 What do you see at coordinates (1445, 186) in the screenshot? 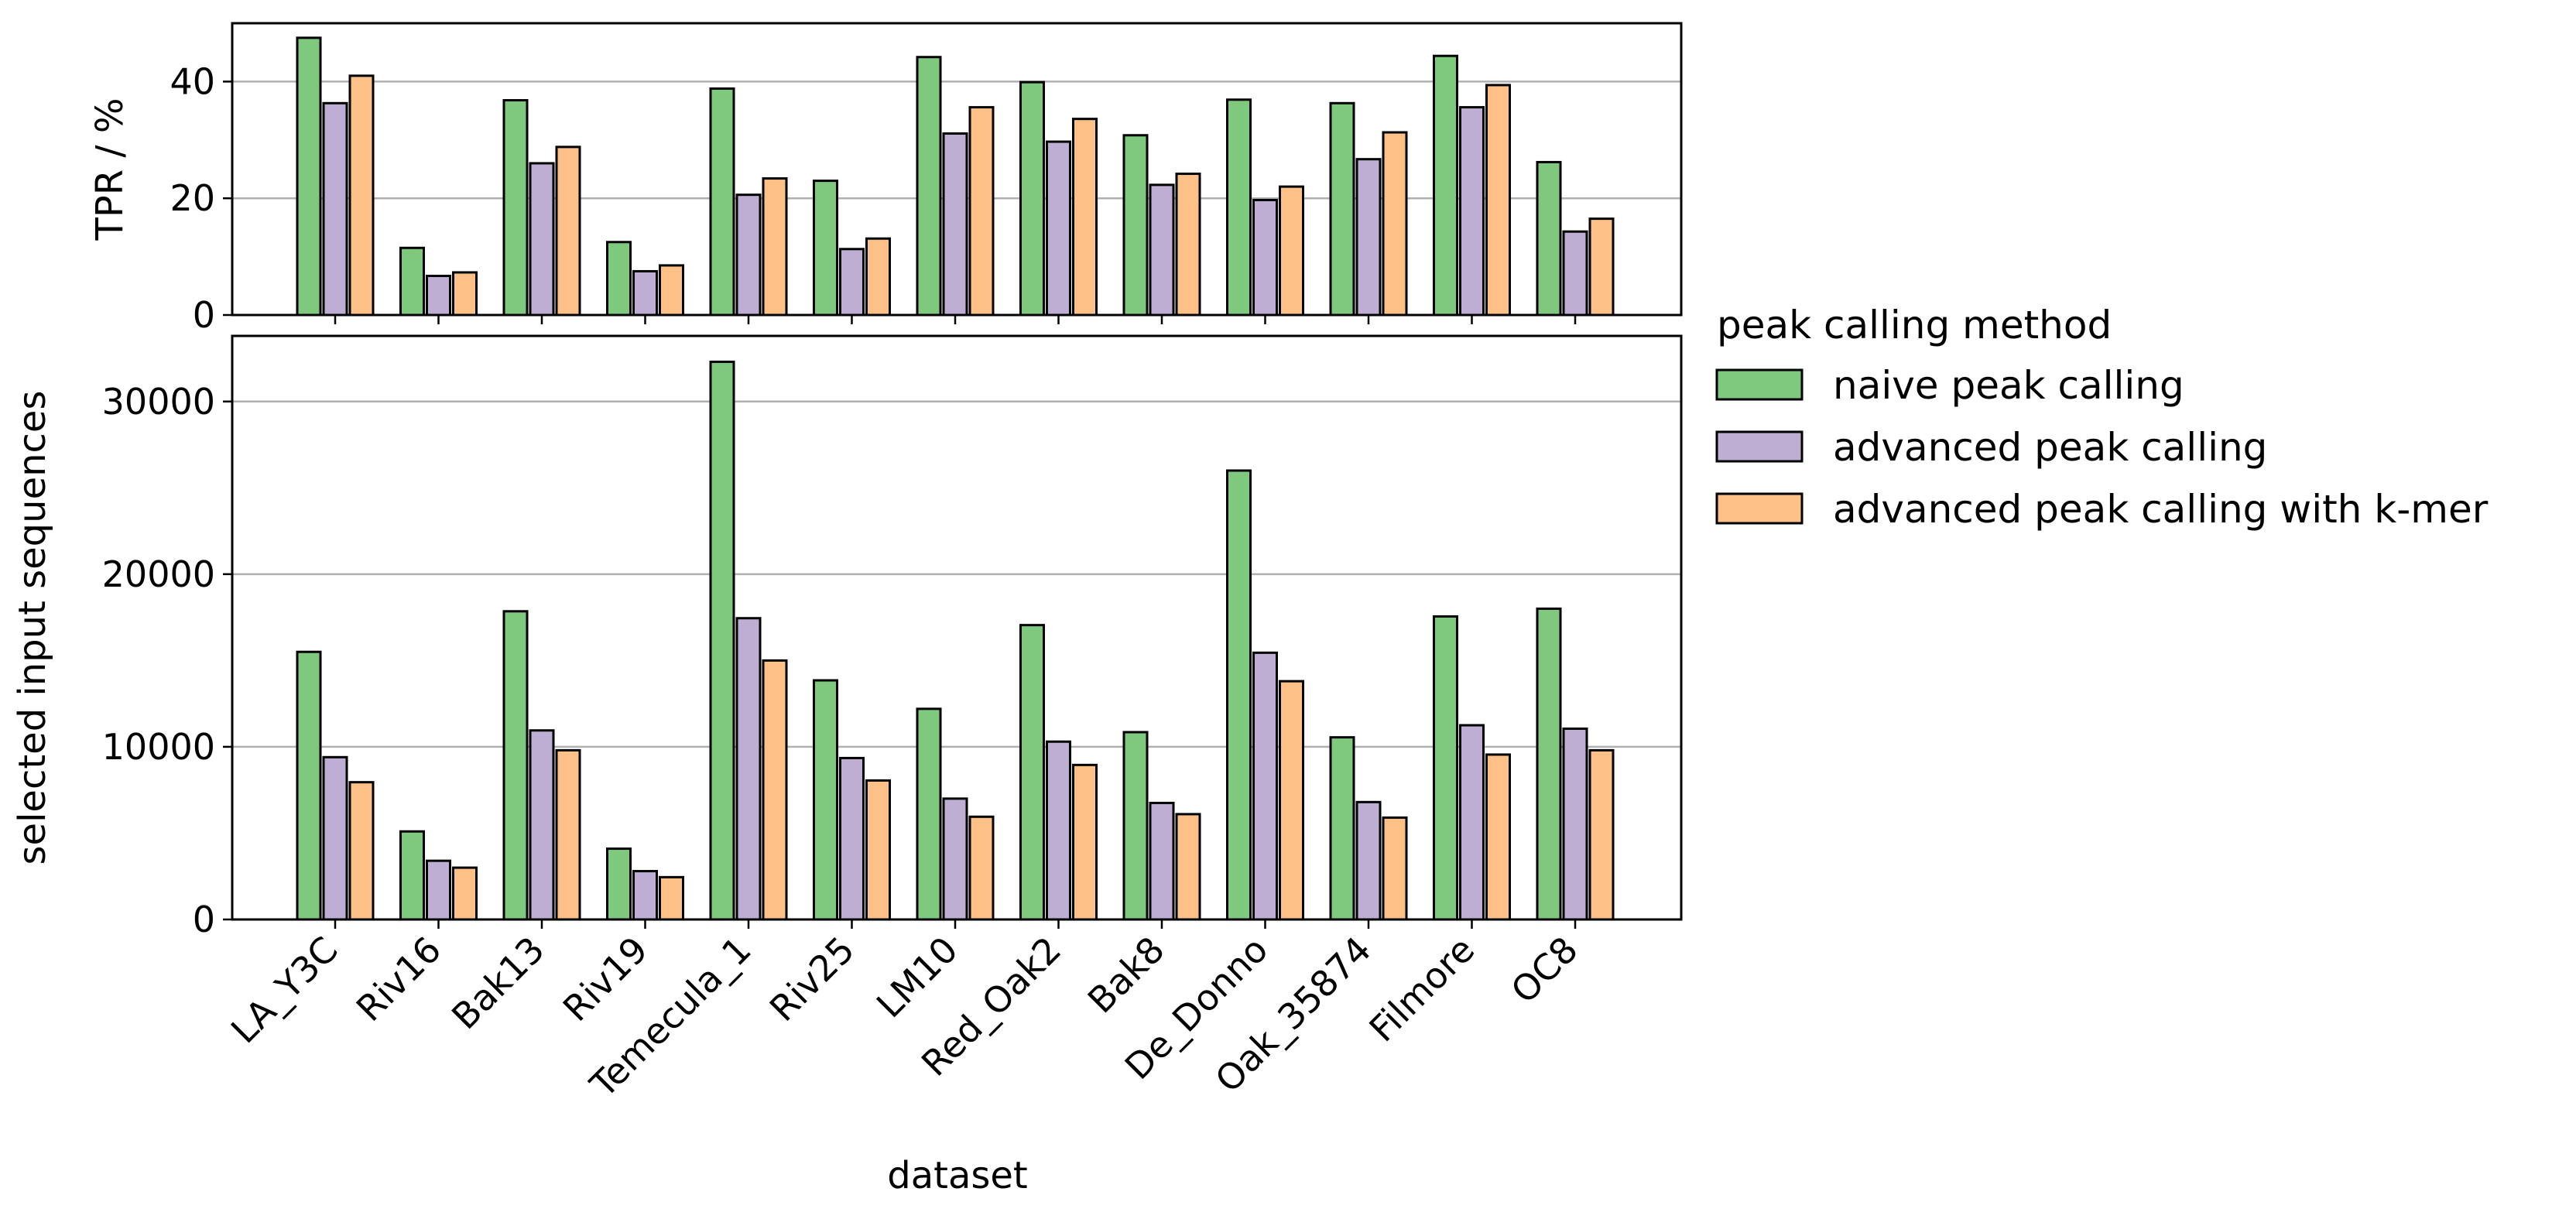
I see `bar-tpr-filmore-naive-peak-calling` at bounding box center [1445, 186].